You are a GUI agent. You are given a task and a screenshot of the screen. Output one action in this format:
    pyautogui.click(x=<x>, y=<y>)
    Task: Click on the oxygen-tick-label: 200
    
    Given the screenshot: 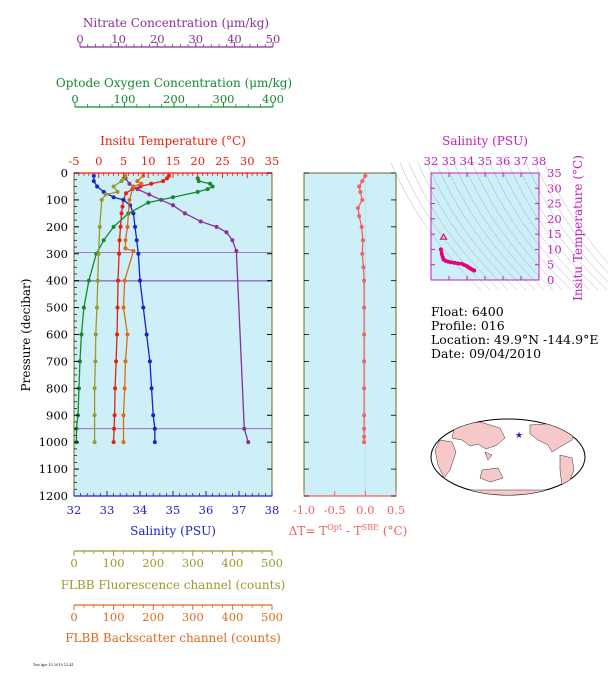 What is the action you would take?
    pyautogui.click(x=174, y=99)
    